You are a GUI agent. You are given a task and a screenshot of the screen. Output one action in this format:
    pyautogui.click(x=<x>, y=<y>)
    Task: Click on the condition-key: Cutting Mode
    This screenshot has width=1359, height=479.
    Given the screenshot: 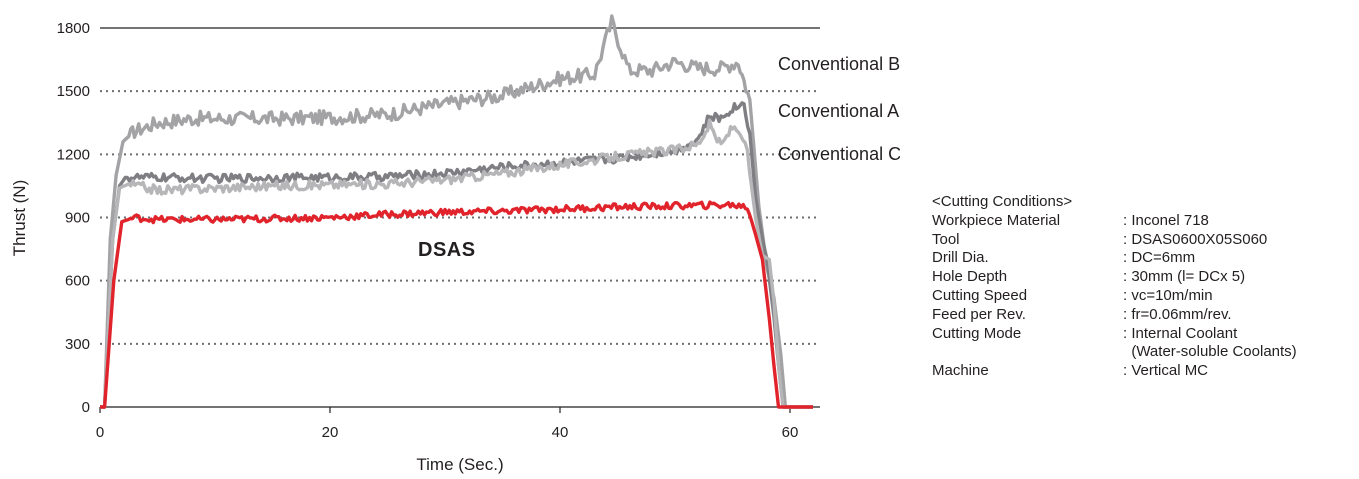 What is the action you would take?
    pyautogui.click(x=977, y=333)
    